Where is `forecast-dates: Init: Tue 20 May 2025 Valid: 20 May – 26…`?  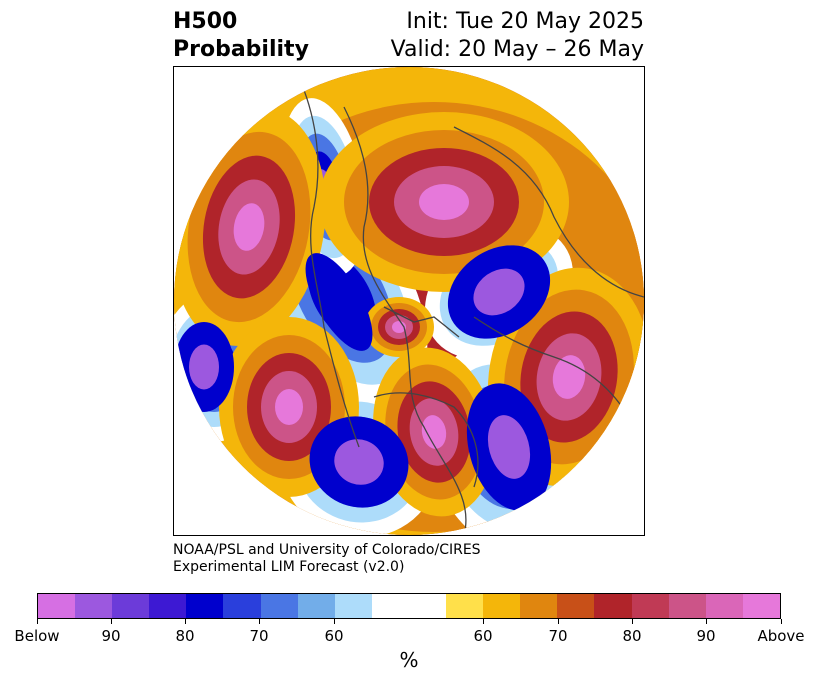 forecast-dates: Init: Tue 20 May 2025 Valid: 20 May – 26… is located at coordinates (517, 36).